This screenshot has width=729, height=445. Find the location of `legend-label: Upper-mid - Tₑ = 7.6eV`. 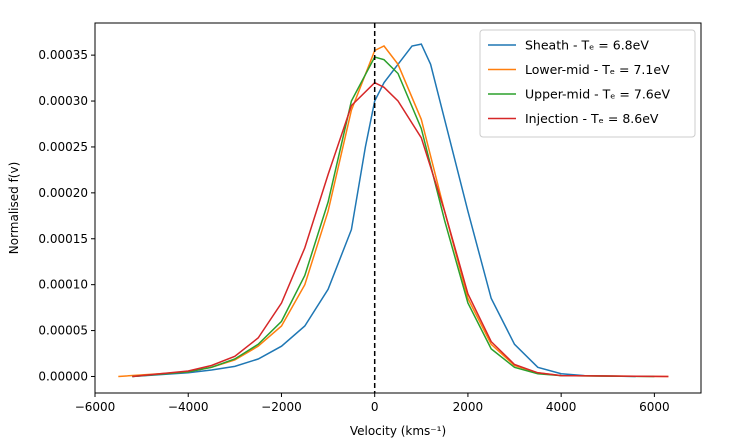

legend-label: Upper-mid - Tₑ = 7.6eV is located at coordinates (597, 94).